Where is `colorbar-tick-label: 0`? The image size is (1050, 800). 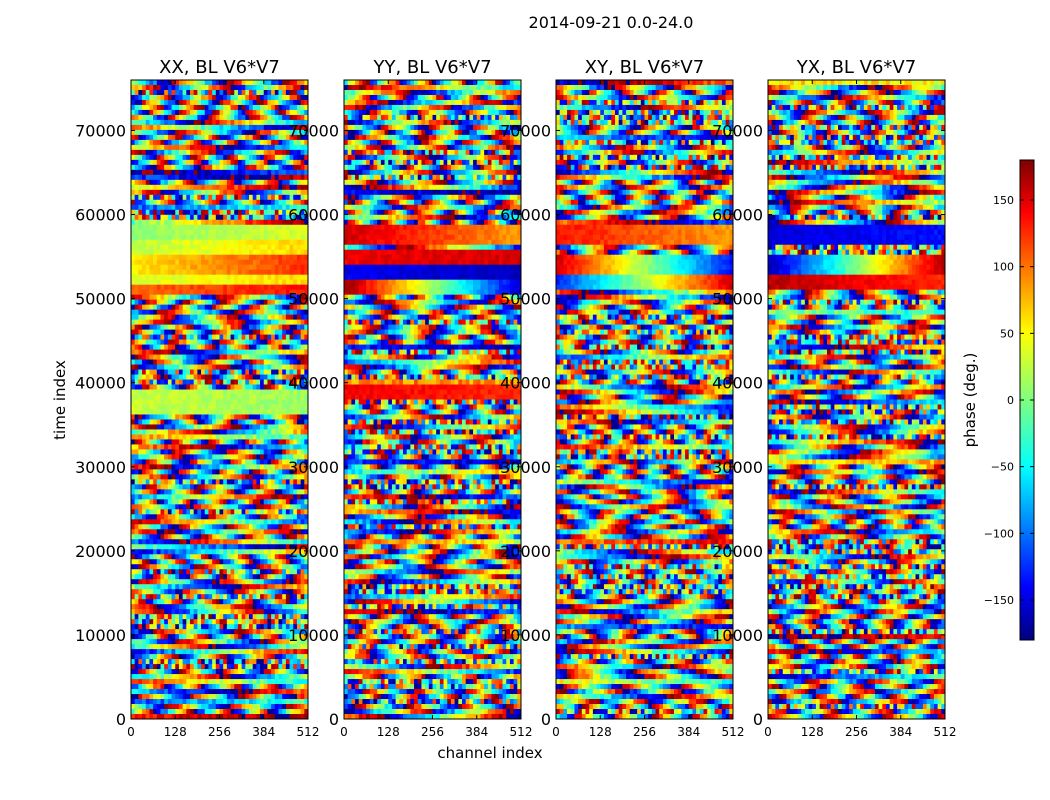
colorbar-tick-label: 0 is located at coordinates (1010, 400).